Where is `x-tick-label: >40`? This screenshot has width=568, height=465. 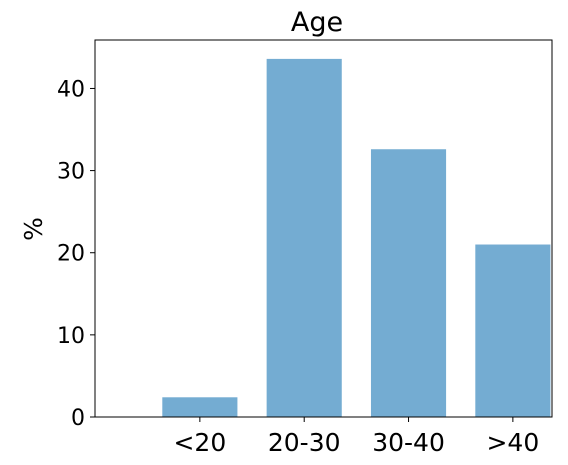
x-tick-label: >40 is located at coordinates (512, 442).